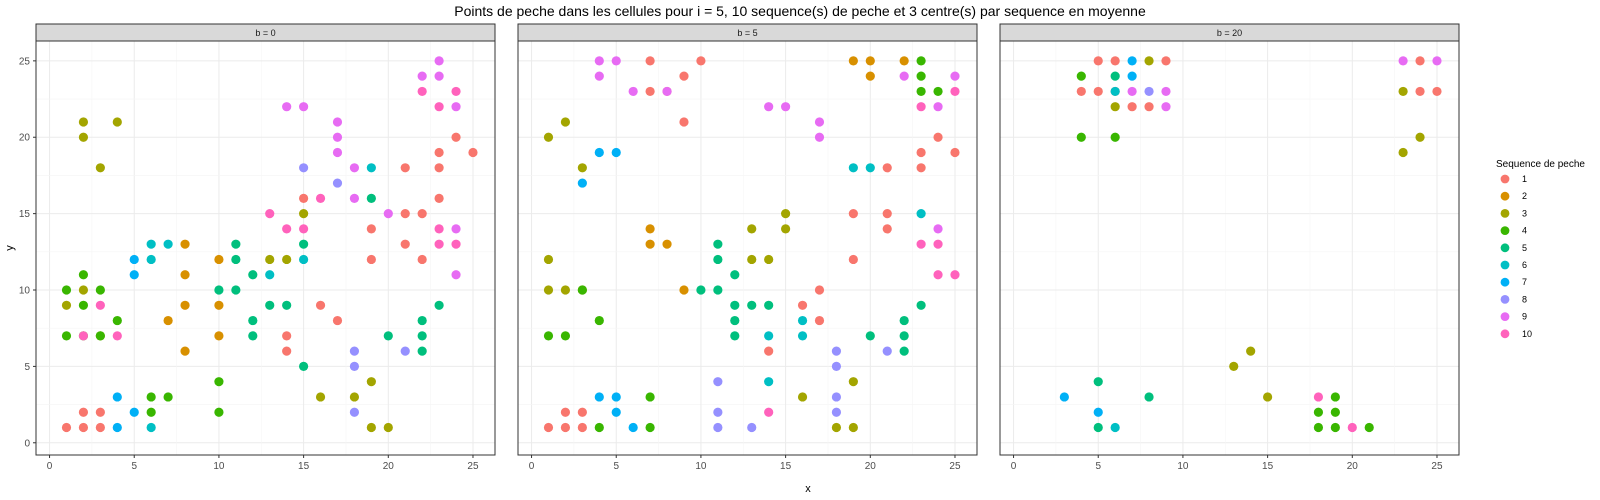  What do you see at coordinates (219, 466) in the screenshot?
I see `x-tick-label: 10` at bounding box center [219, 466].